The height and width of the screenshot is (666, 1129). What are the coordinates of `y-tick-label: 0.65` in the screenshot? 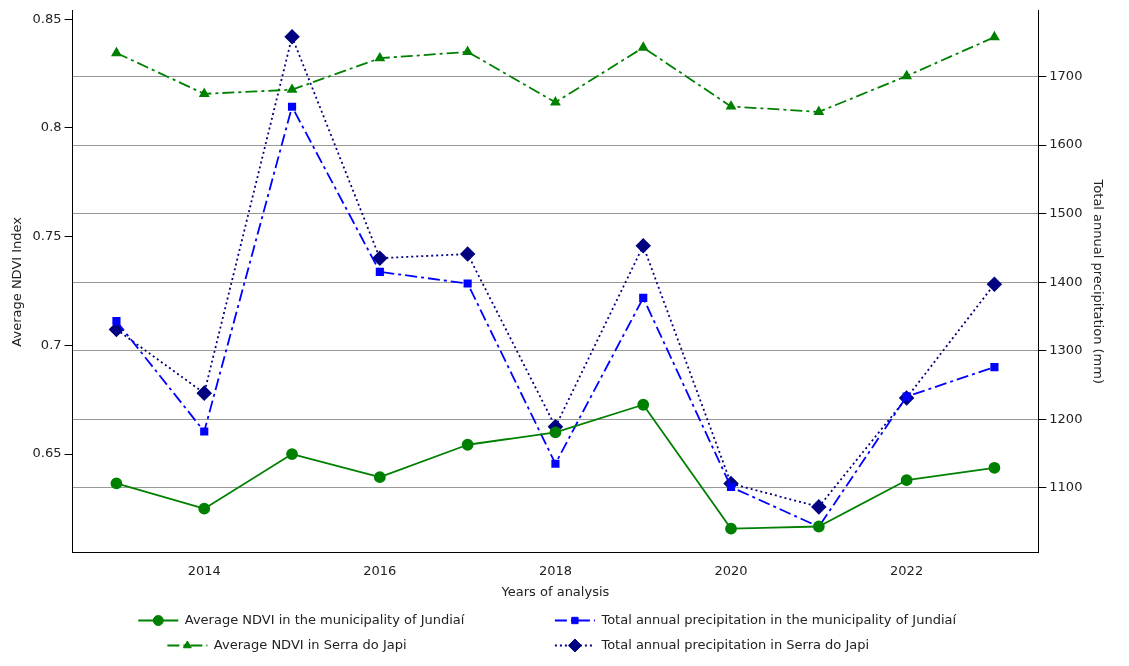 It's located at (47, 453).